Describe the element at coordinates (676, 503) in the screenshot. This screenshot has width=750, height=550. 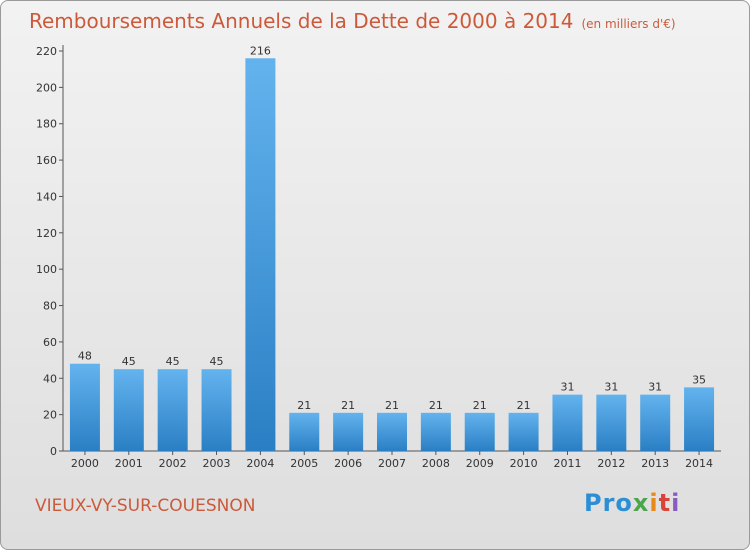
I see `logo-part-5: i` at that location.